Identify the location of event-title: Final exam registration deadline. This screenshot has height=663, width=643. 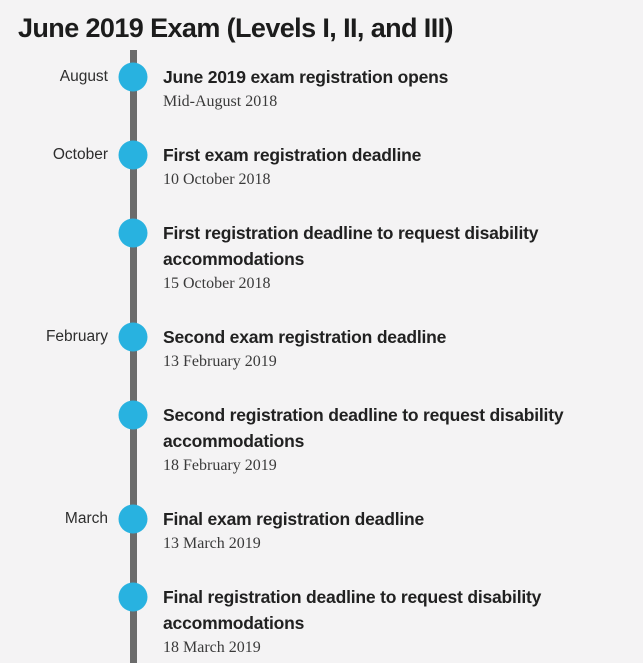
(294, 519).